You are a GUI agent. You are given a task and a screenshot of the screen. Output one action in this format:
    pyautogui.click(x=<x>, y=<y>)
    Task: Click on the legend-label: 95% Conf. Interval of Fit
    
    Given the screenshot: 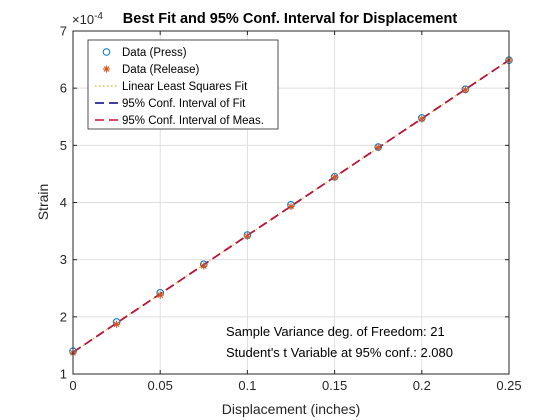 What is the action you would take?
    pyautogui.click(x=184, y=104)
    